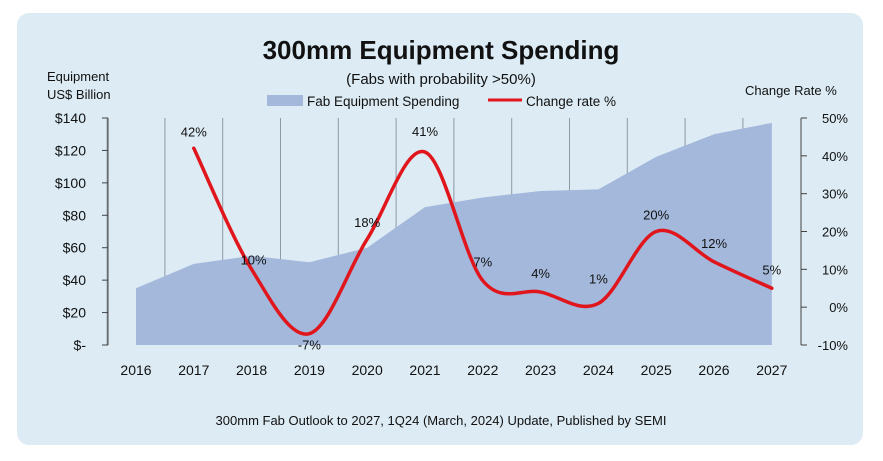  What do you see at coordinates (135, 370) in the screenshot?
I see `x-axis-tick-label: 2016` at bounding box center [135, 370].